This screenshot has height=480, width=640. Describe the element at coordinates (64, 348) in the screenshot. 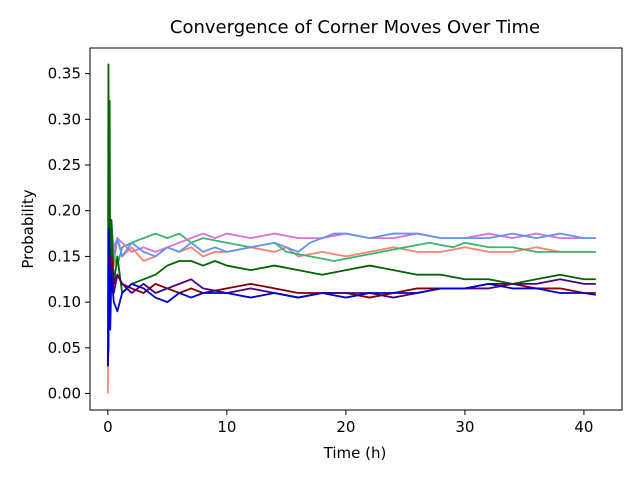

I see `y-tick-label: 0.05` at that location.